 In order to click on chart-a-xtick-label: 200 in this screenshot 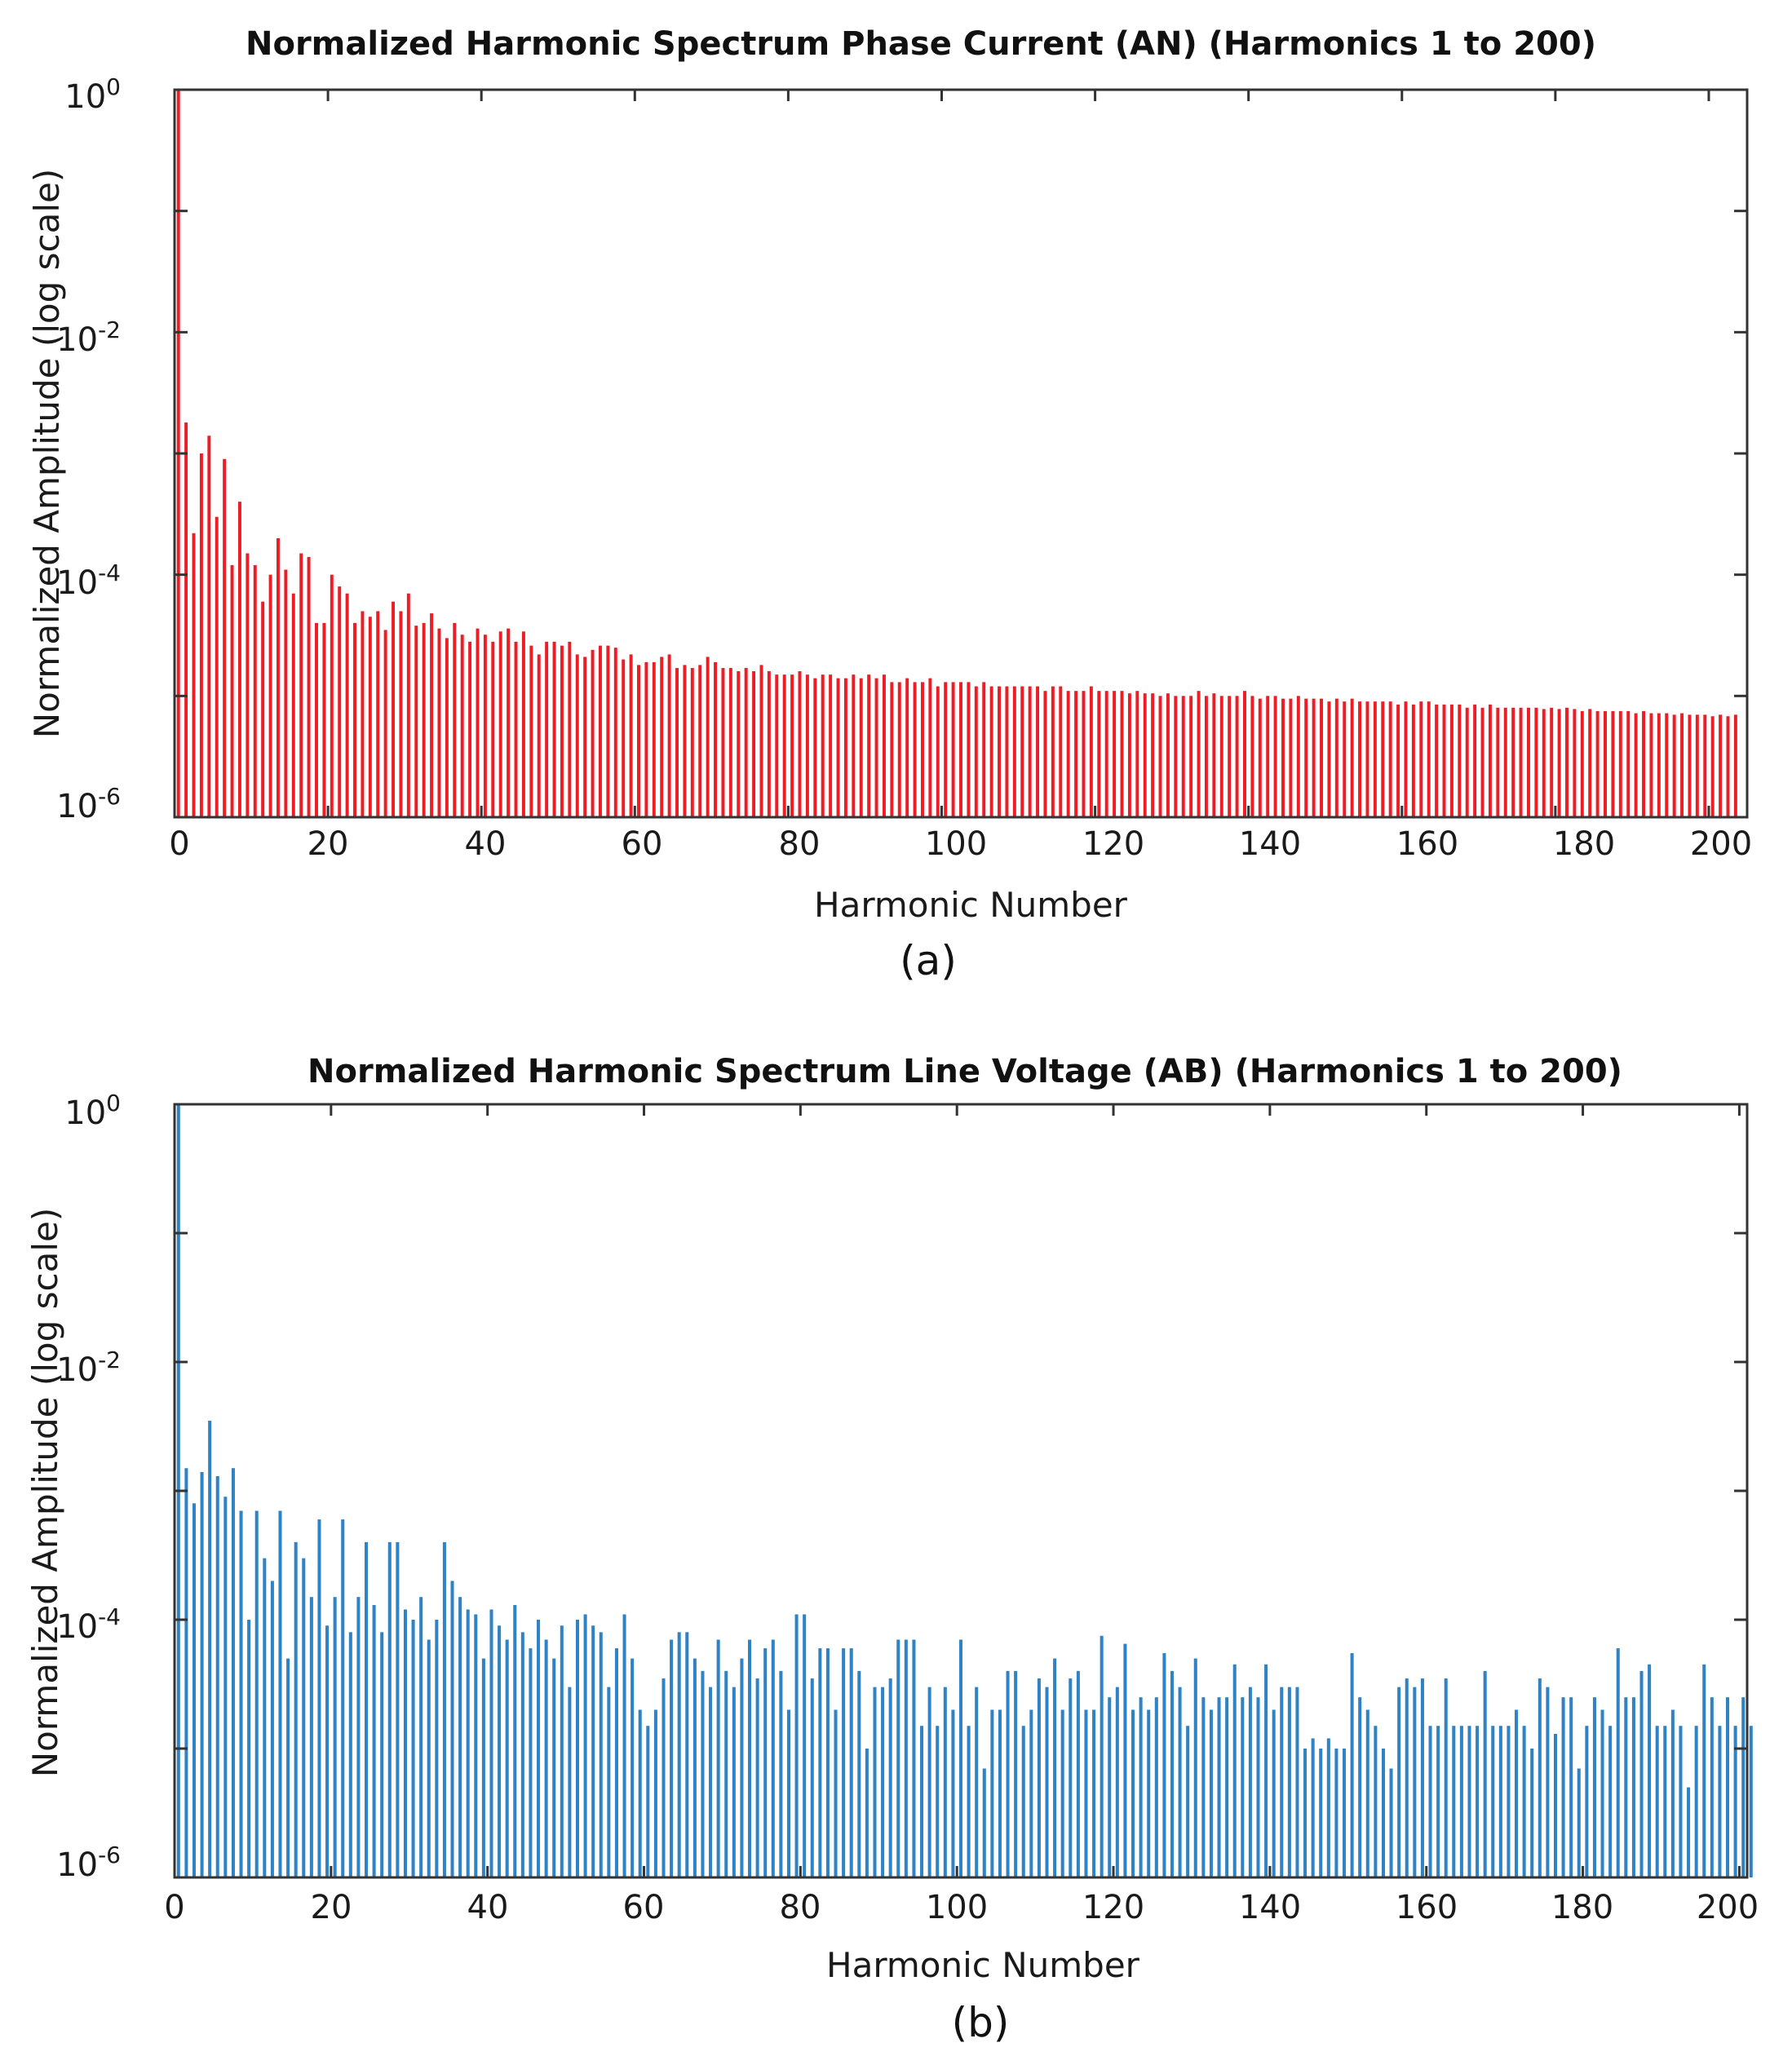, I will do `click(1721, 844)`.